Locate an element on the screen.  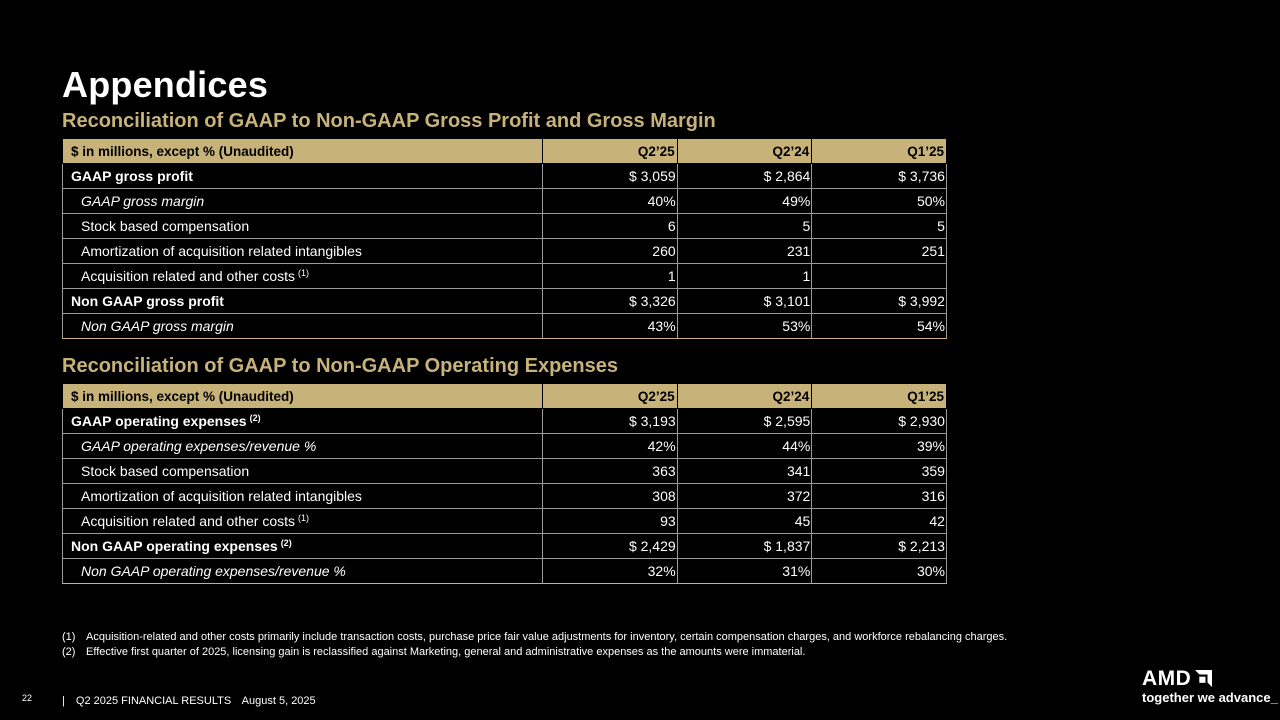
row-value-q1-25: 251 is located at coordinates (879, 251).